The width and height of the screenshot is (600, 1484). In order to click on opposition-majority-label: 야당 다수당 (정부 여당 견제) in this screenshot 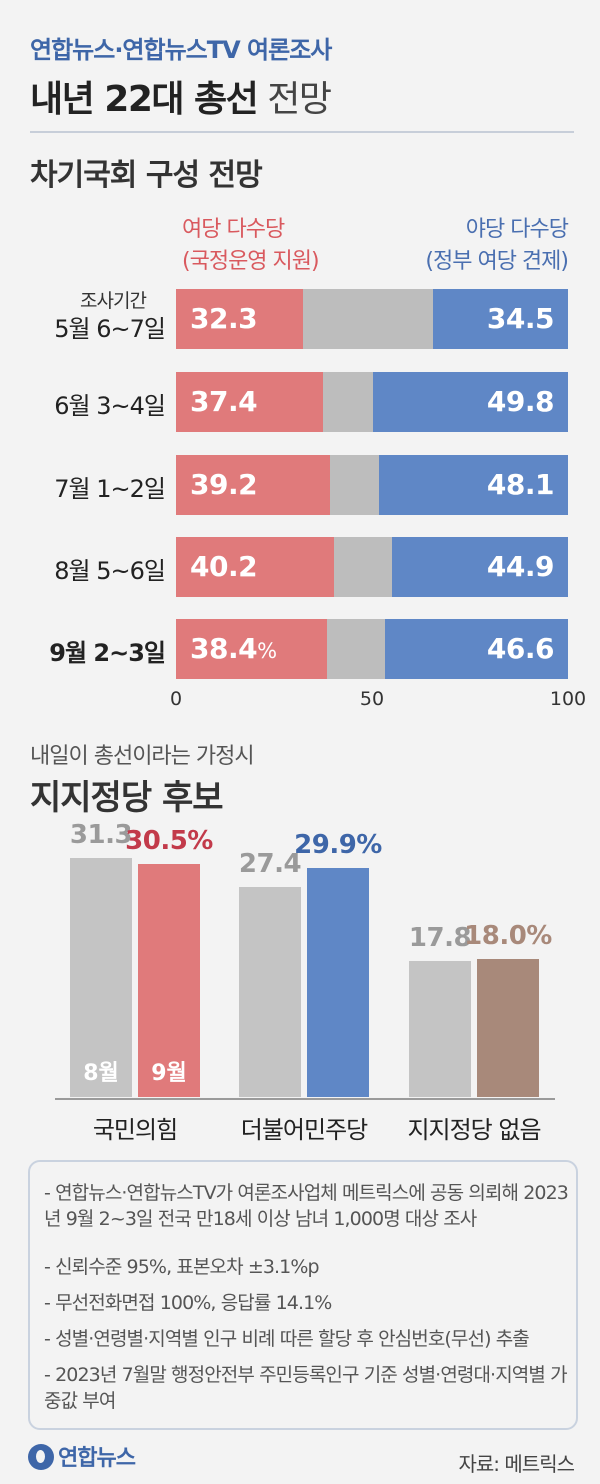, I will do `click(497, 246)`.